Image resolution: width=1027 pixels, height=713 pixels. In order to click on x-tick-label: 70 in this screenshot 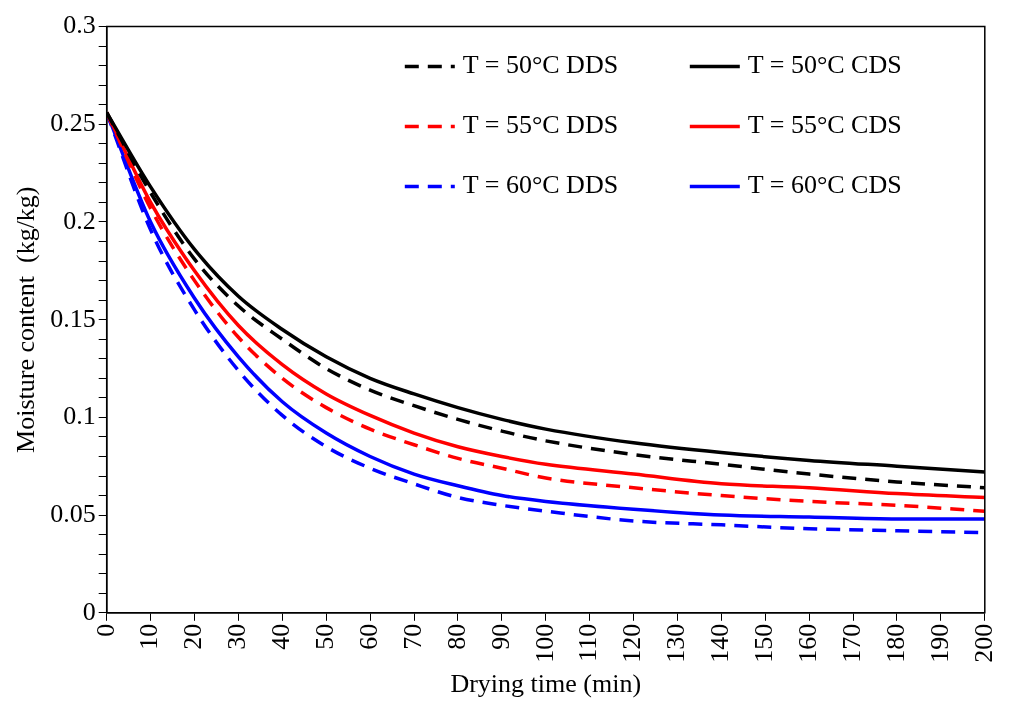, I will do `click(412, 636)`.